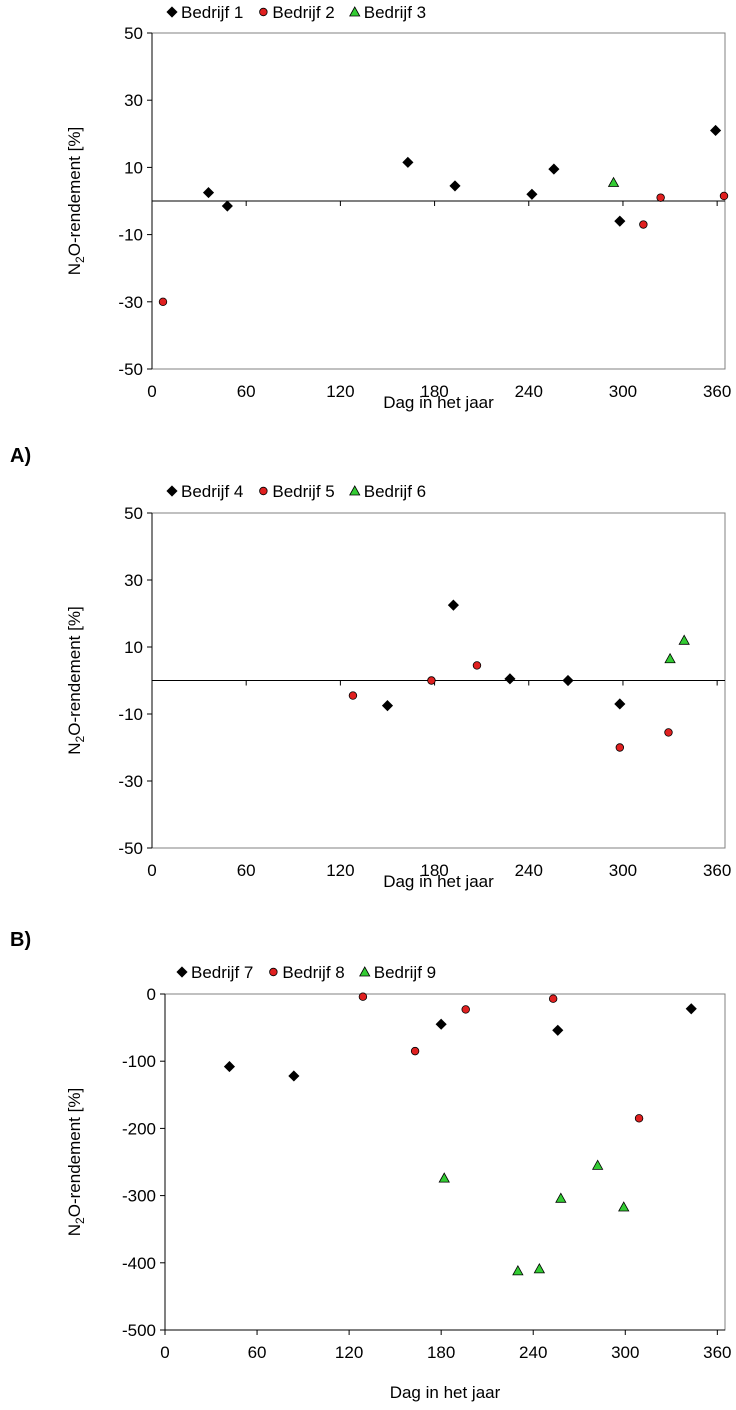 This screenshot has width=736, height=1410. Describe the element at coordinates (139, 1061) in the screenshot. I see `y-tick-label: -100` at that location.